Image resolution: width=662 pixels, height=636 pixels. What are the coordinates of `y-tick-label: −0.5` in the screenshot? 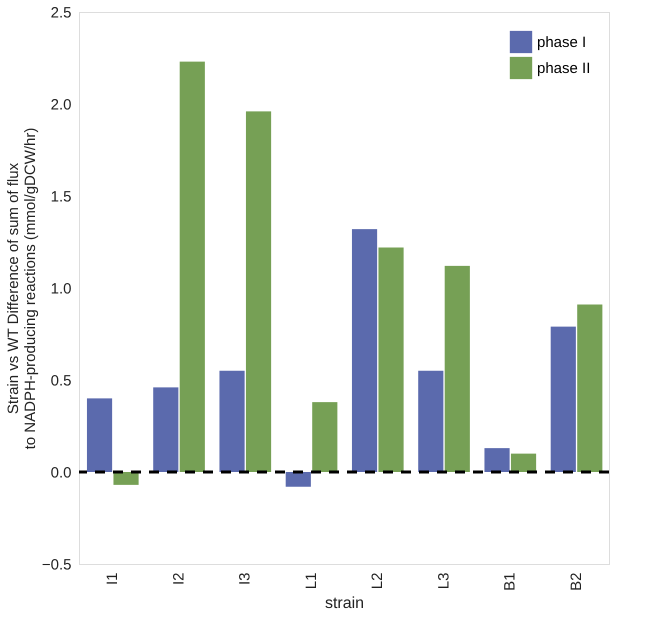 It's located at (57, 565).